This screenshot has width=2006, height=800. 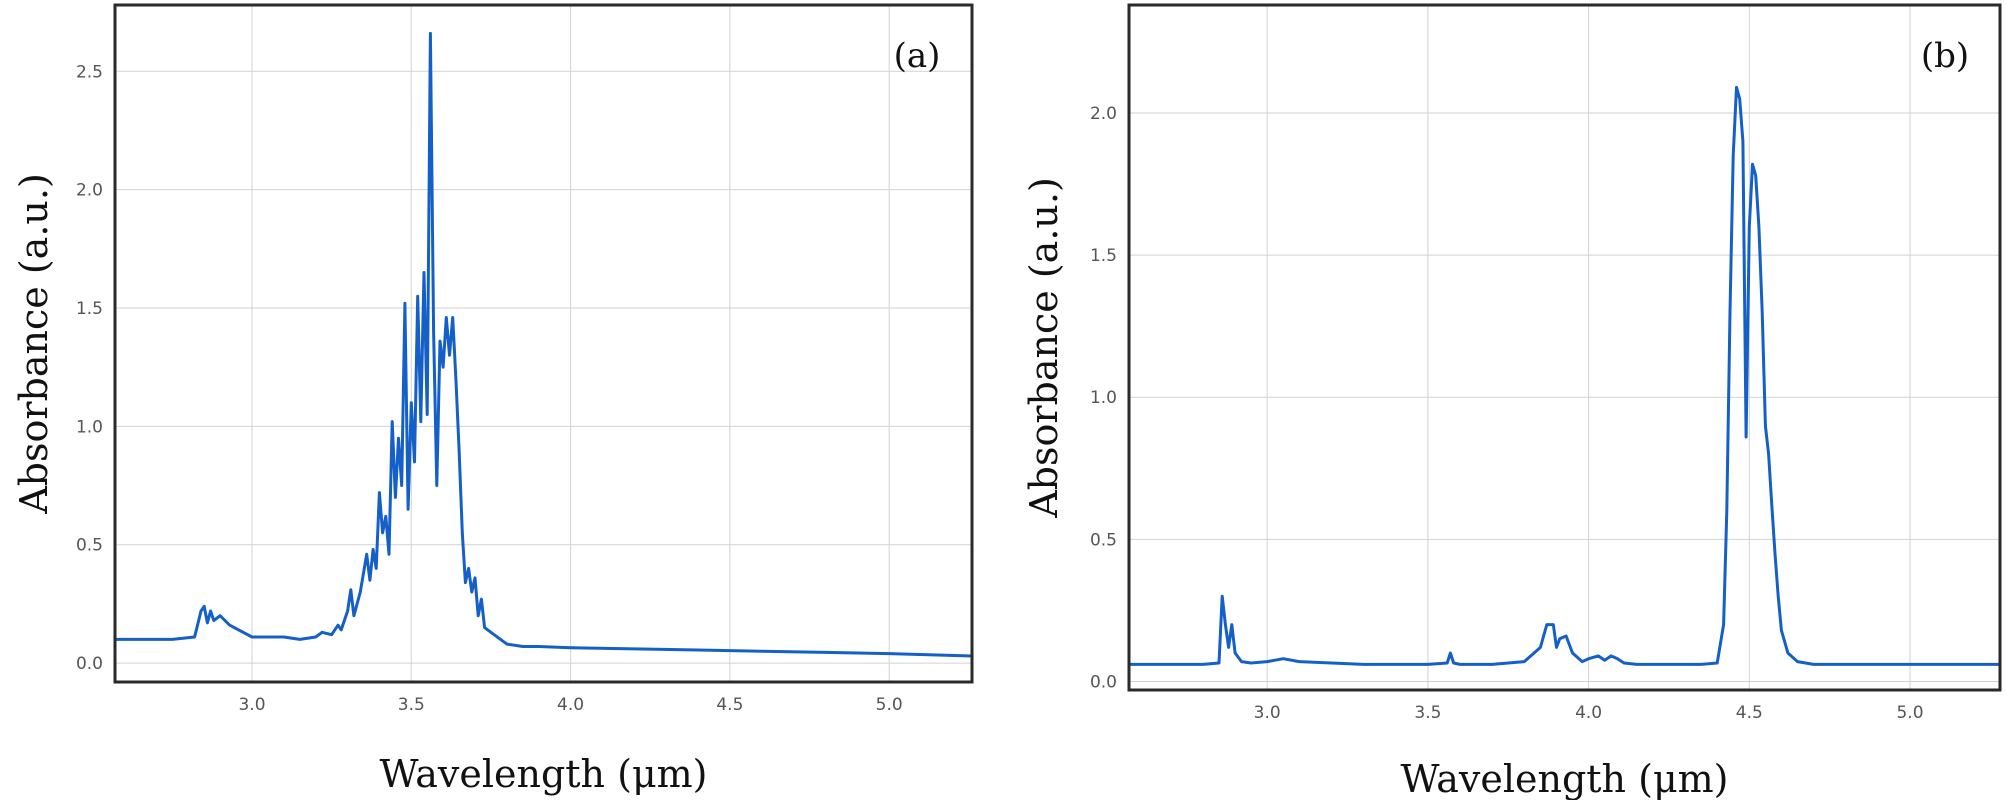 What do you see at coordinates (917, 56) in the screenshot?
I see `panel-label: (a)` at bounding box center [917, 56].